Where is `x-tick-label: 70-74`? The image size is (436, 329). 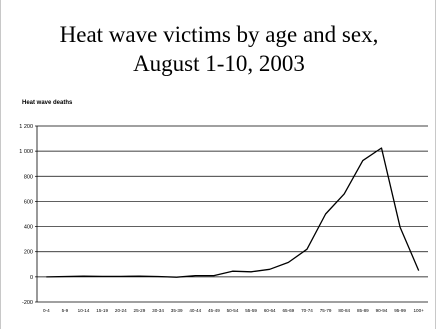 x-tick-label: 70-74 is located at coordinates (307, 310).